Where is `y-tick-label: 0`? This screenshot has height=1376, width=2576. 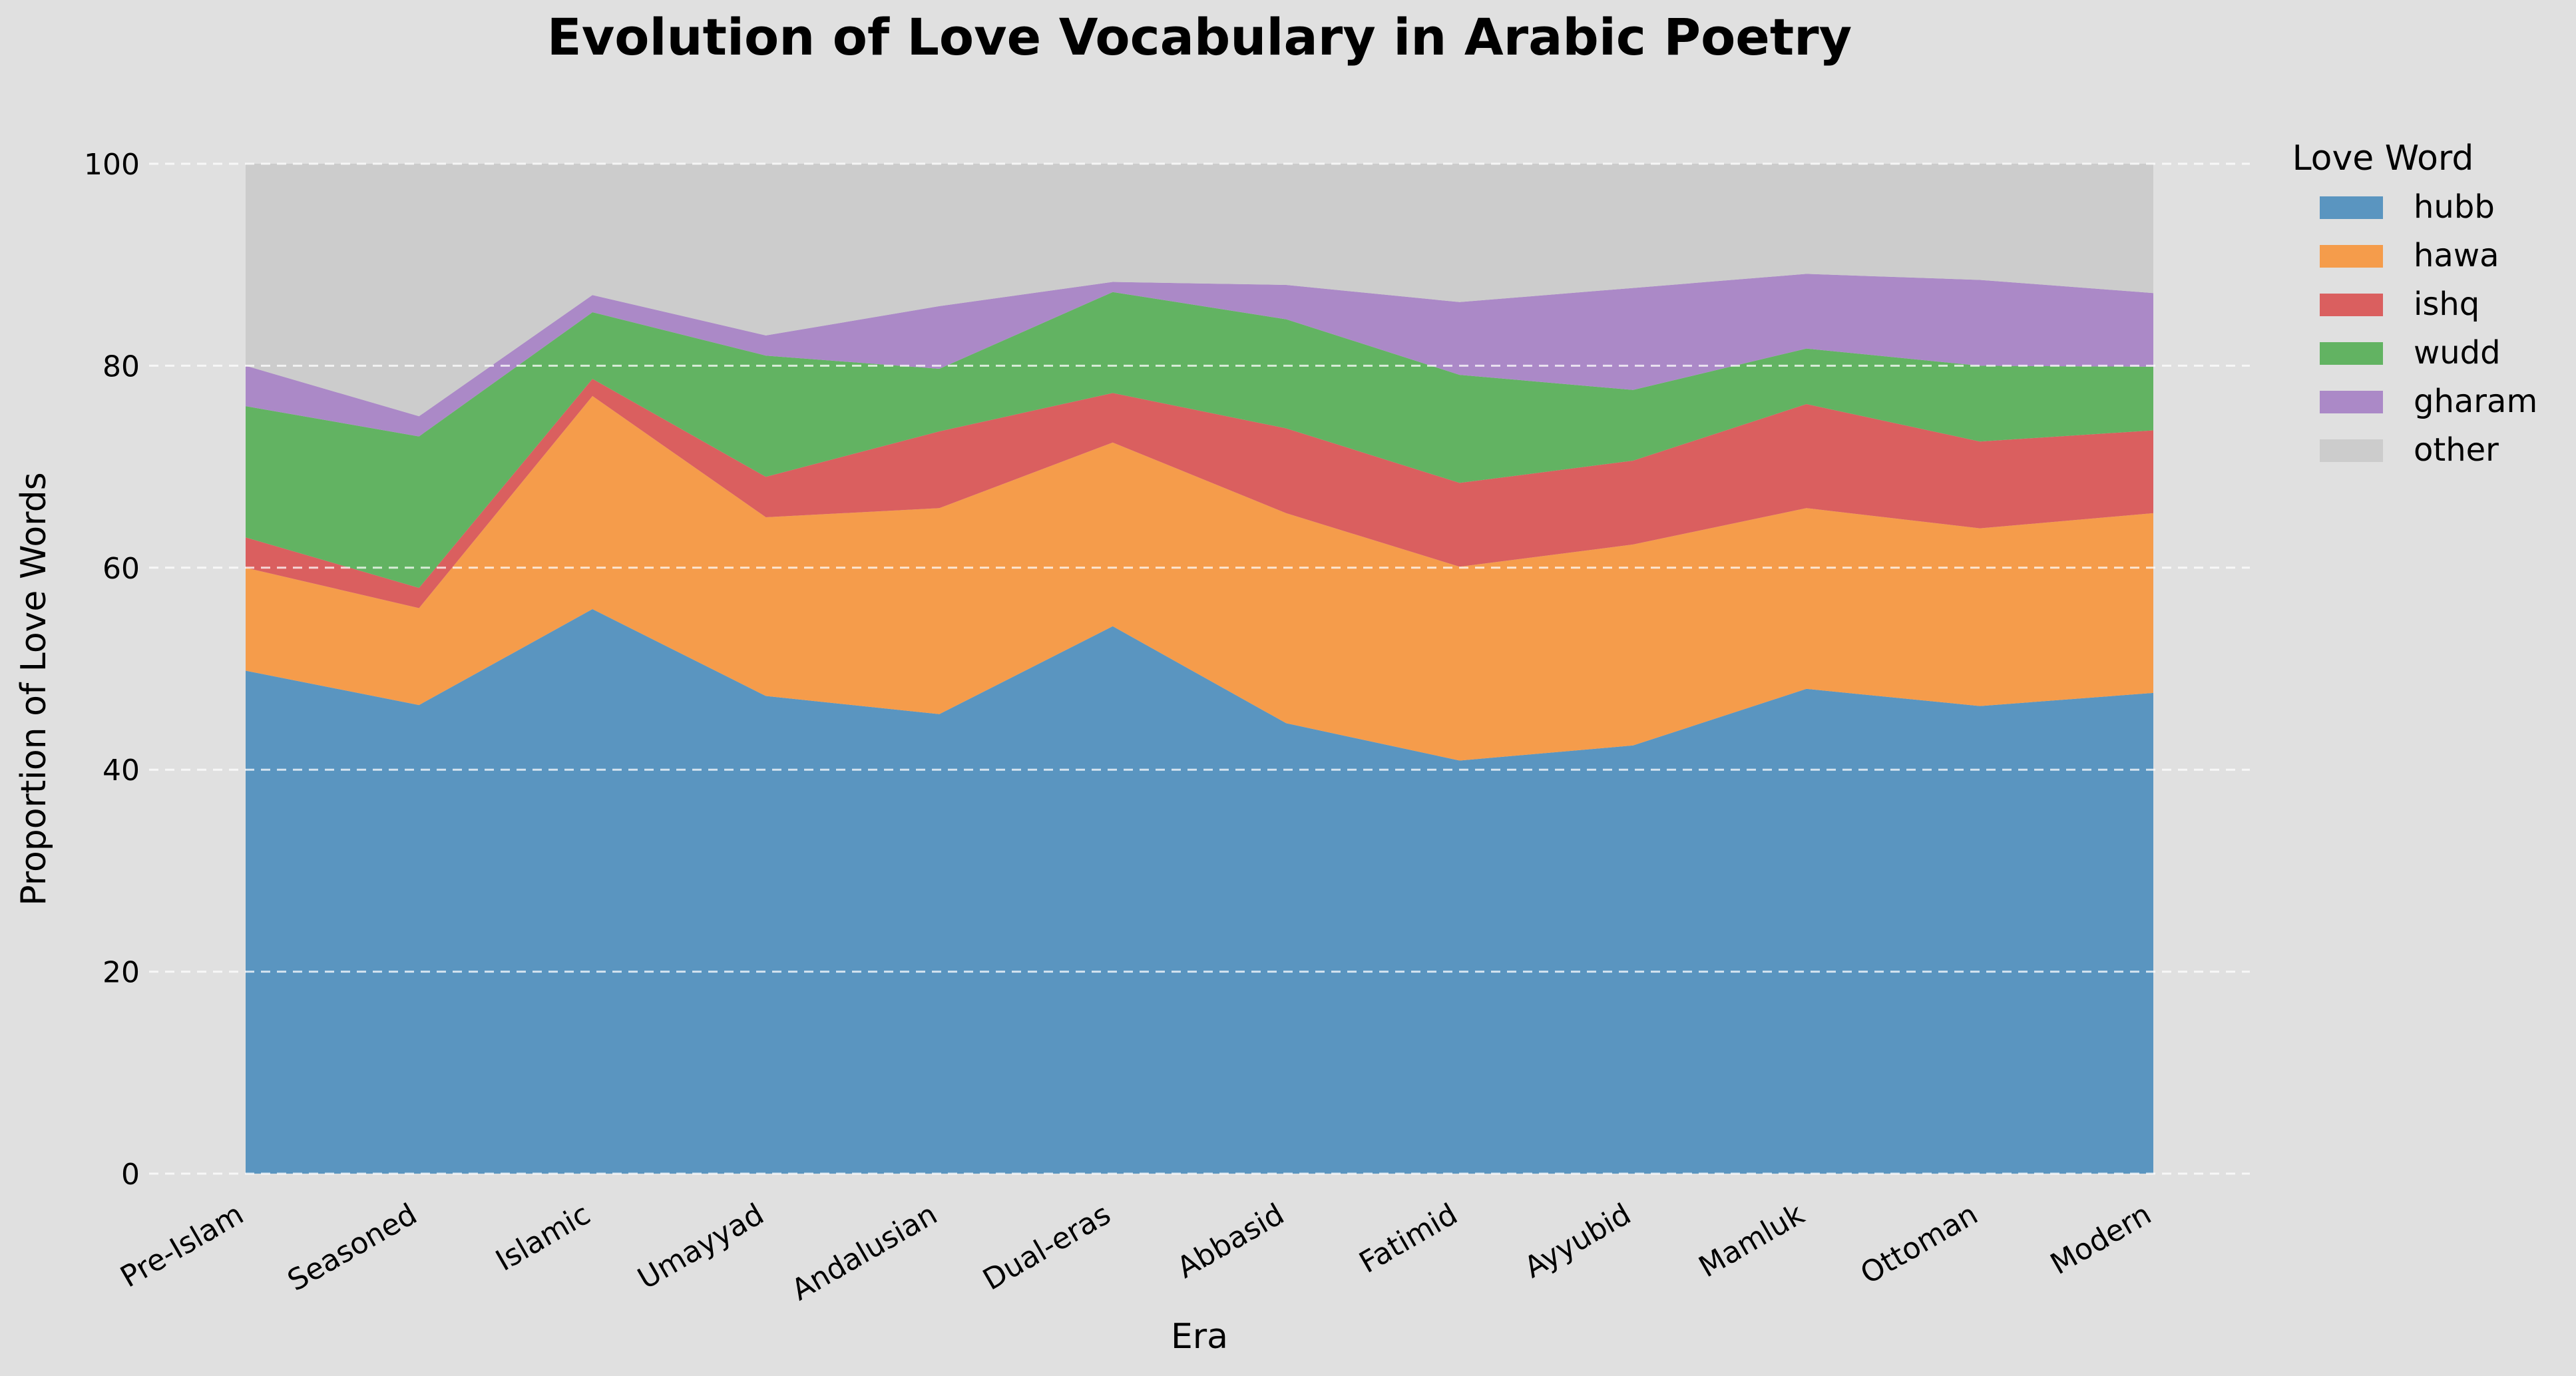
y-tick-label: 0 is located at coordinates (130, 1175).